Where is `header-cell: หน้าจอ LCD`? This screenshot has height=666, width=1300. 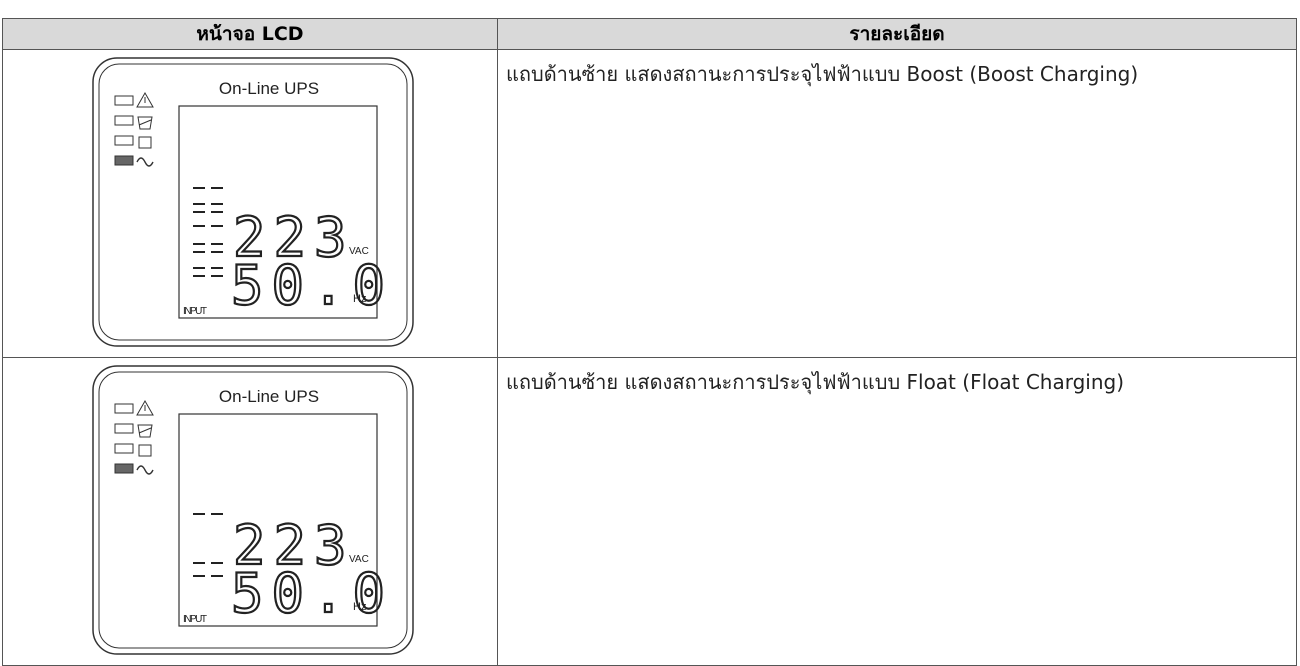
header-cell: หน้าจอ LCD is located at coordinates (250, 34).